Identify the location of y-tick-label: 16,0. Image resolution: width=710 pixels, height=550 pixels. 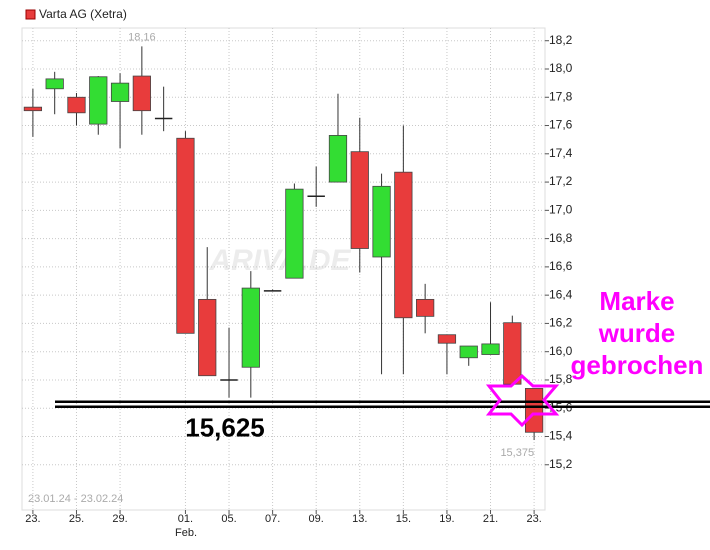
(561, 351).